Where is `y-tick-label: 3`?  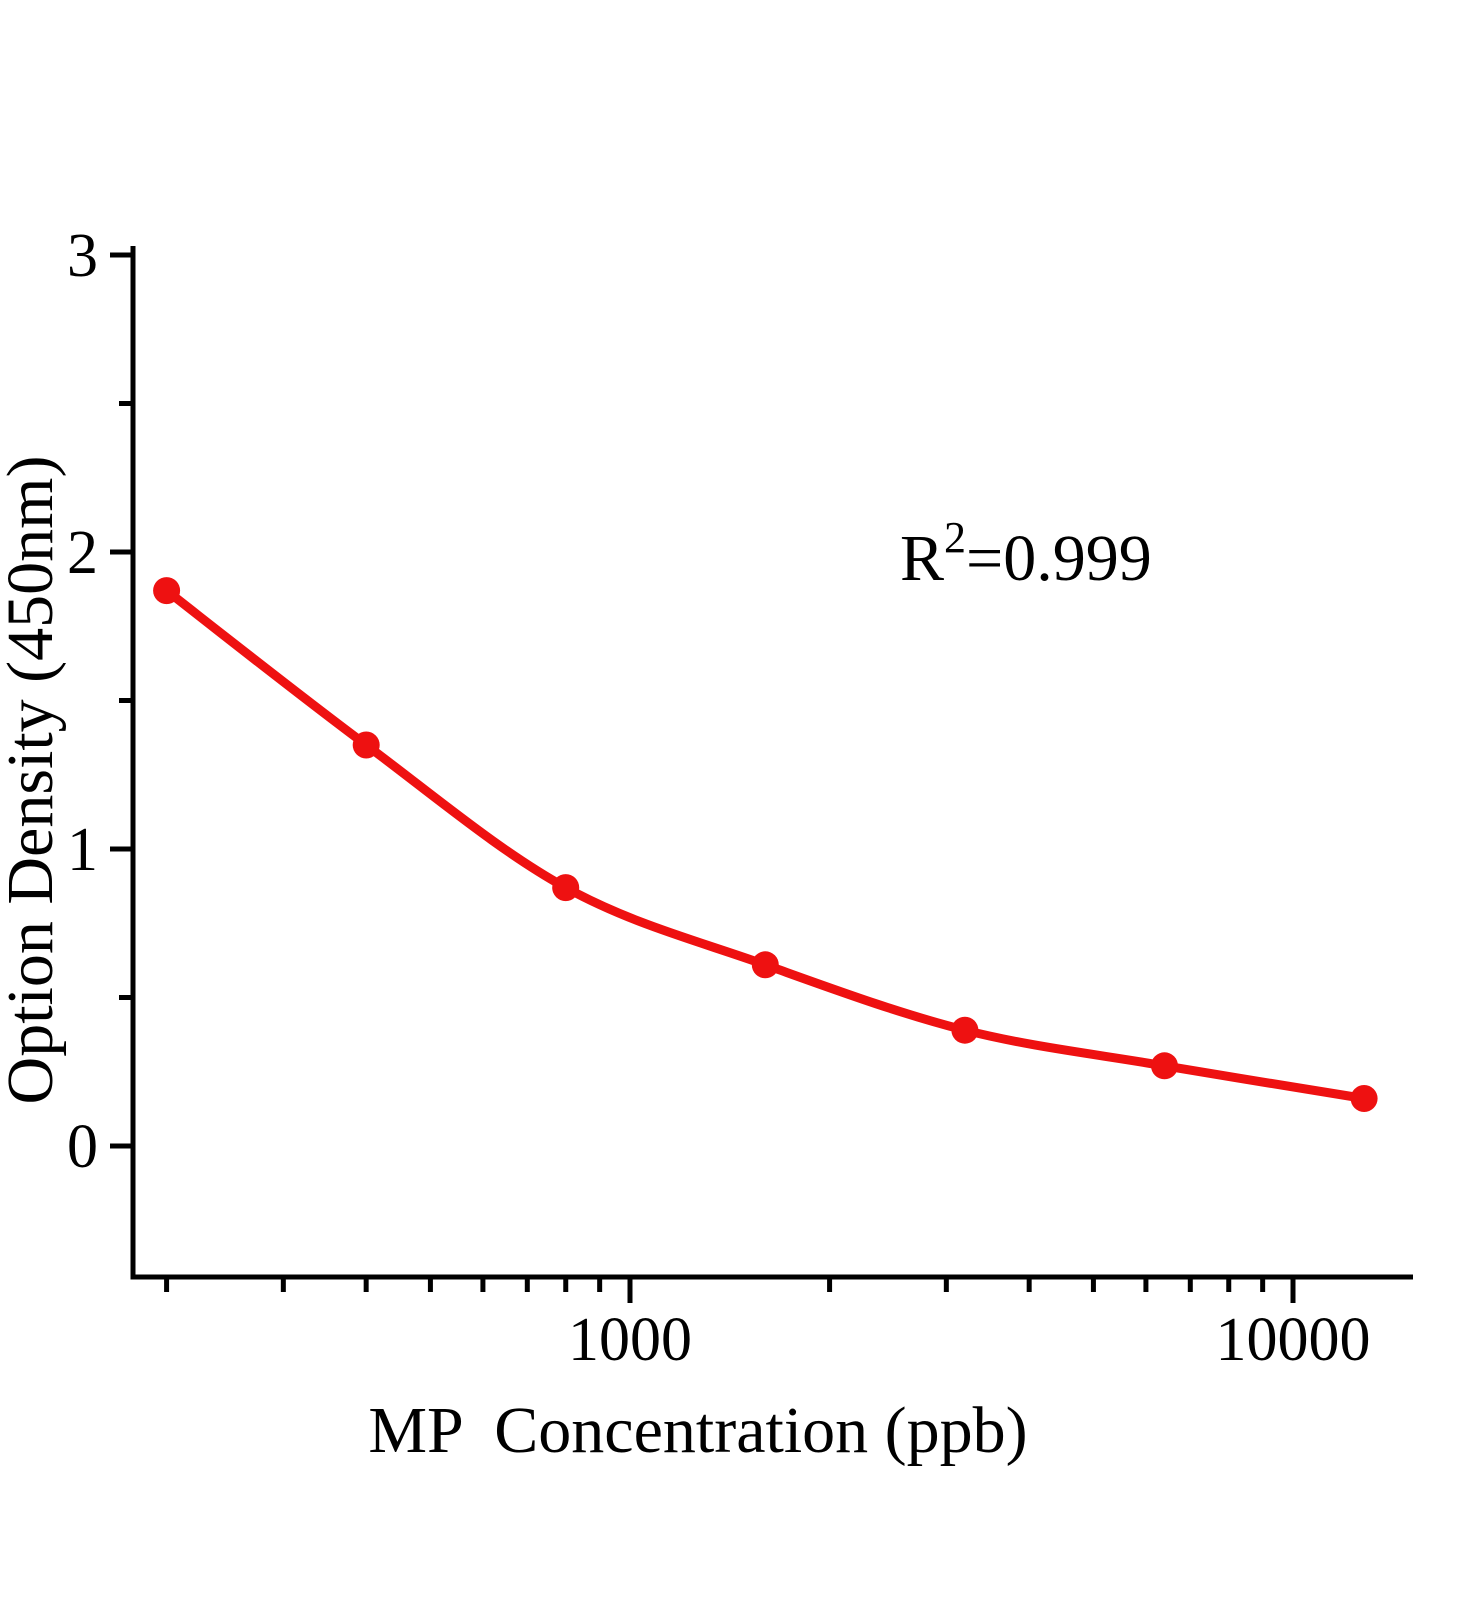 y-tick-label: 3 is located at coordinates (82, 256).